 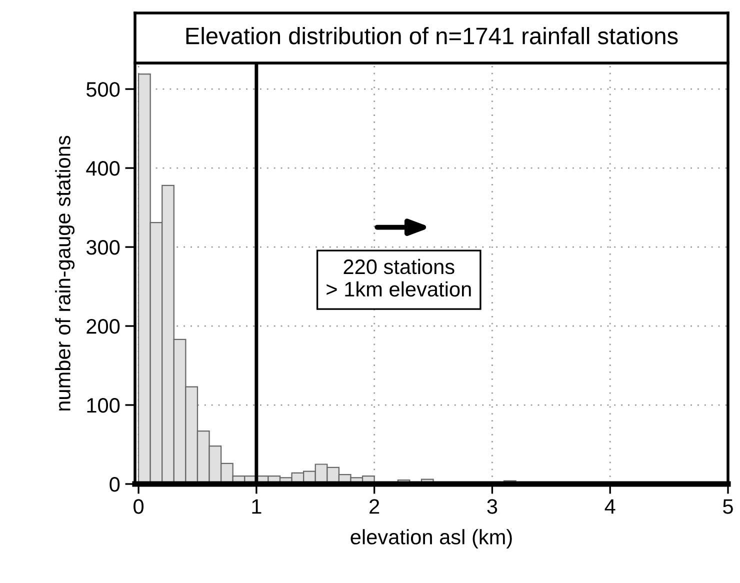 I want to click on x-tick-label: 5, so click(x=728, y=506).